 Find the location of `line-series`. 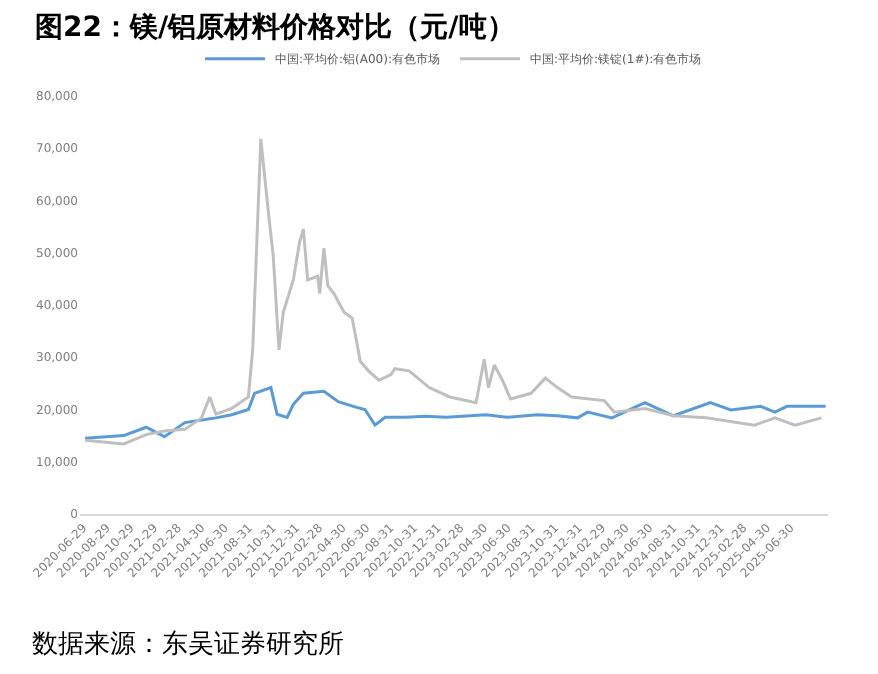

line-series is located at coordinates (455, 413).